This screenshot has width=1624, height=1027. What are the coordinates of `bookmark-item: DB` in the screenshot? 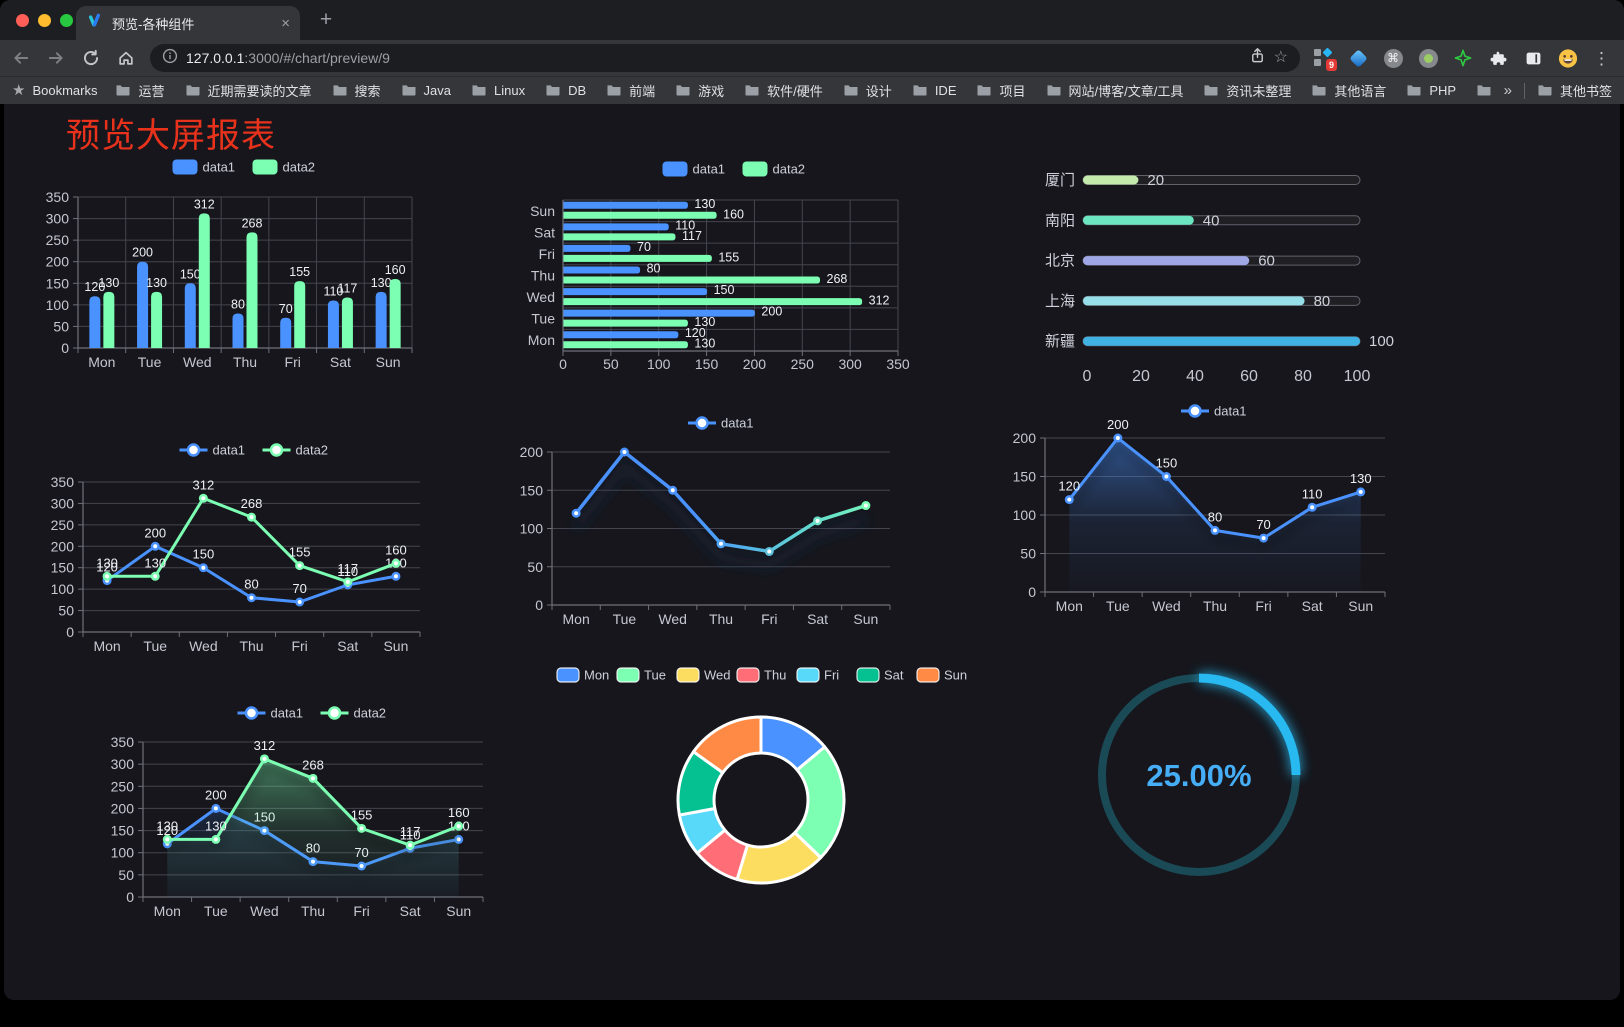 It's located at (565, 91).